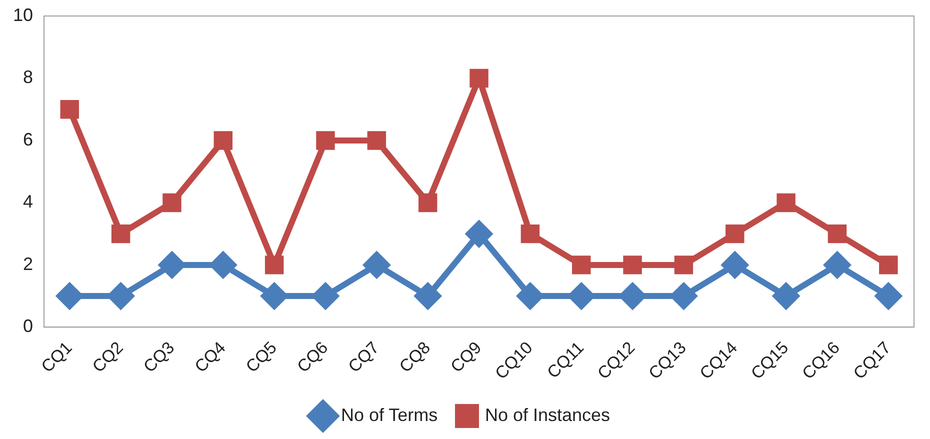 Image resolution: width=930 pixels, height=439 pixels. Describe the element at coordinates (28, 264) in the screenshot. I see `y-tick-label: 2` at that location.